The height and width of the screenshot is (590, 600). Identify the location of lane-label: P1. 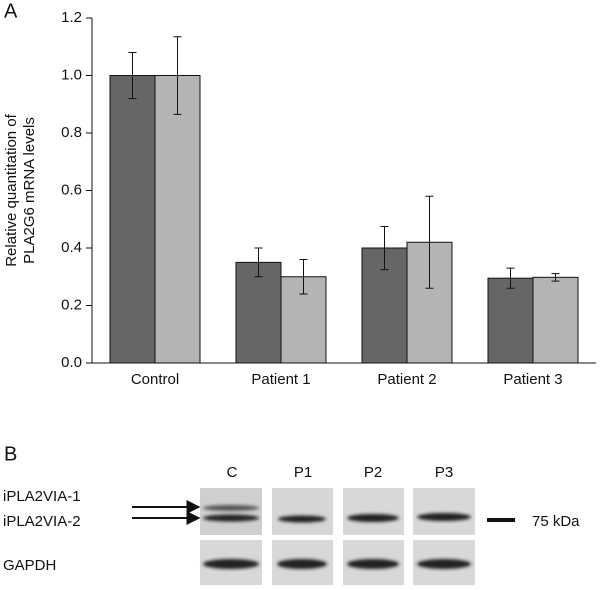
(303, 472).